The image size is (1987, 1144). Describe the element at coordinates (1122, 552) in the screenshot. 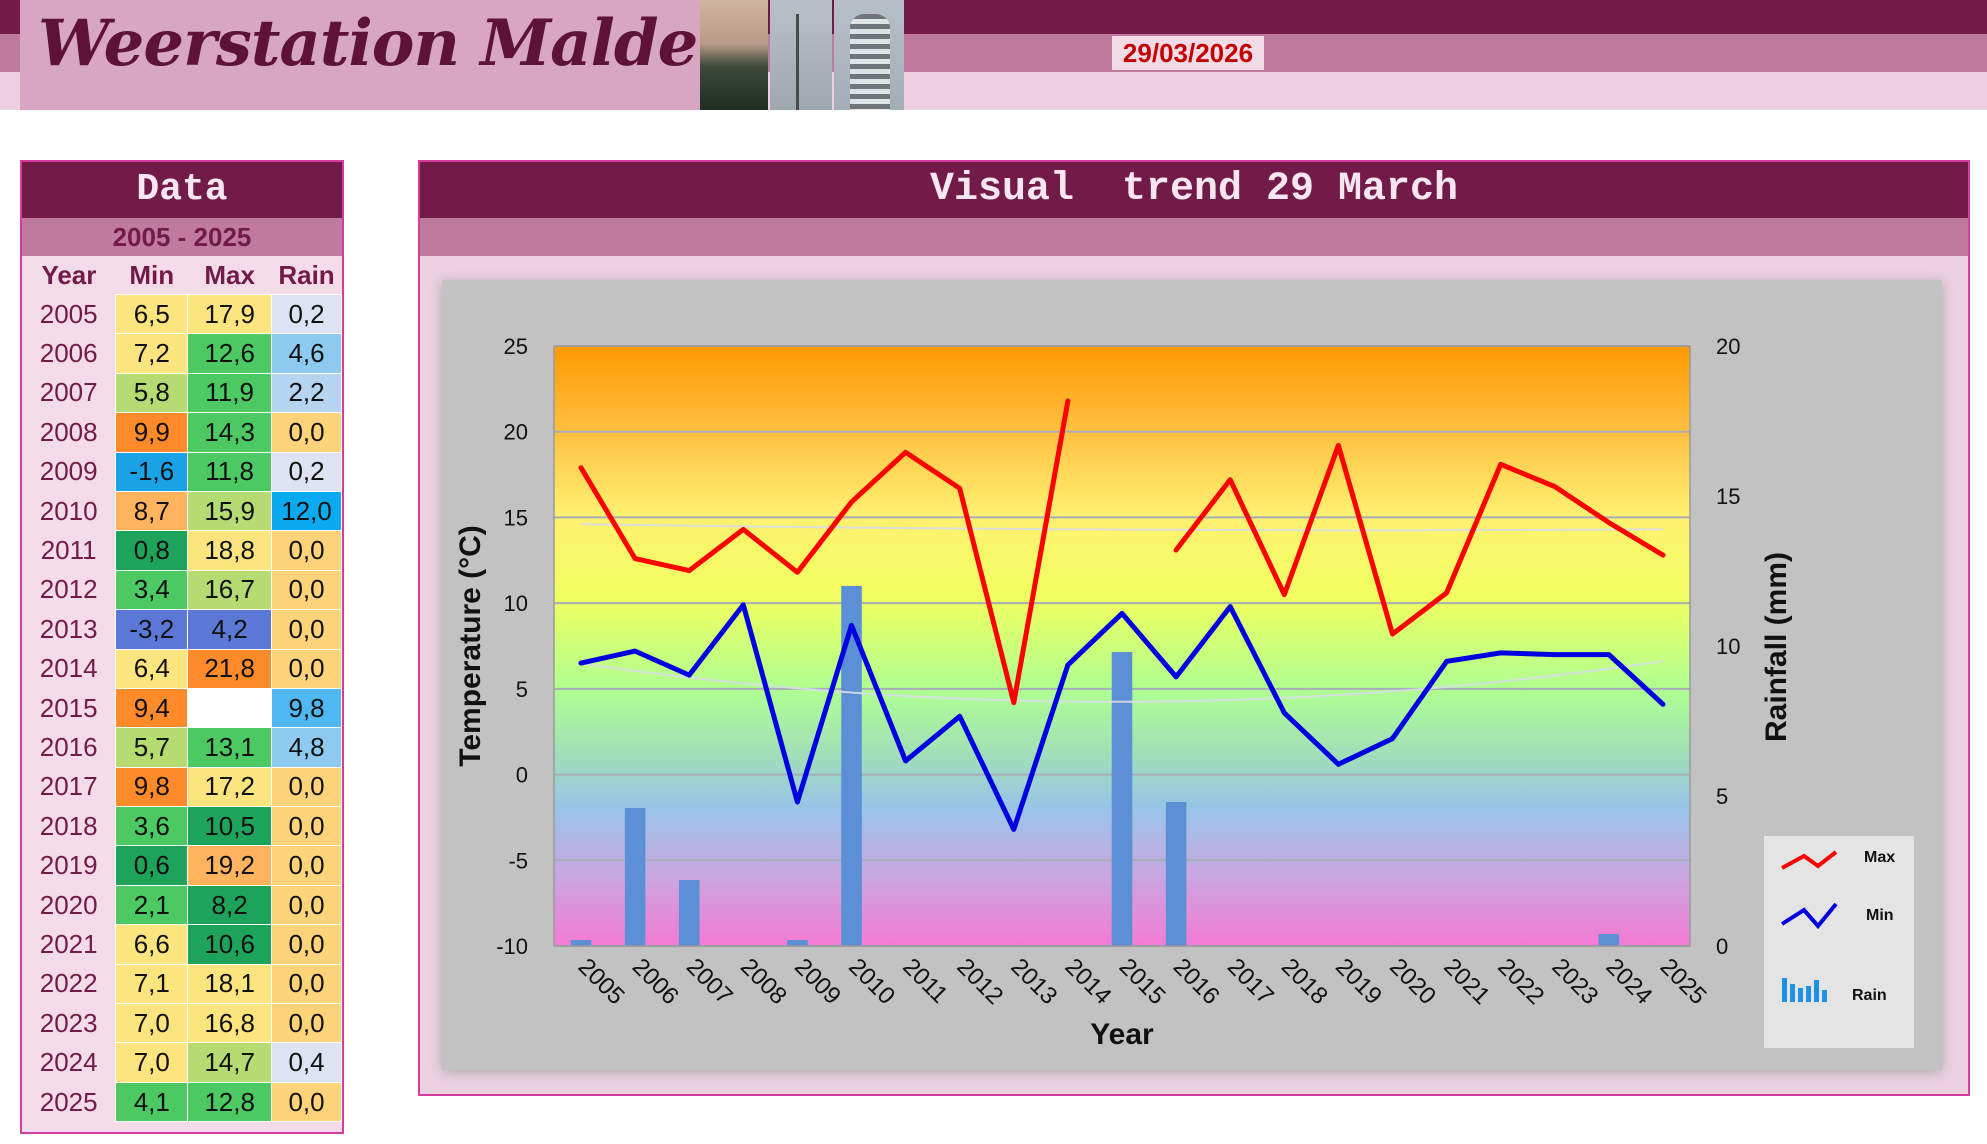

I see `series-line-max` at that location.